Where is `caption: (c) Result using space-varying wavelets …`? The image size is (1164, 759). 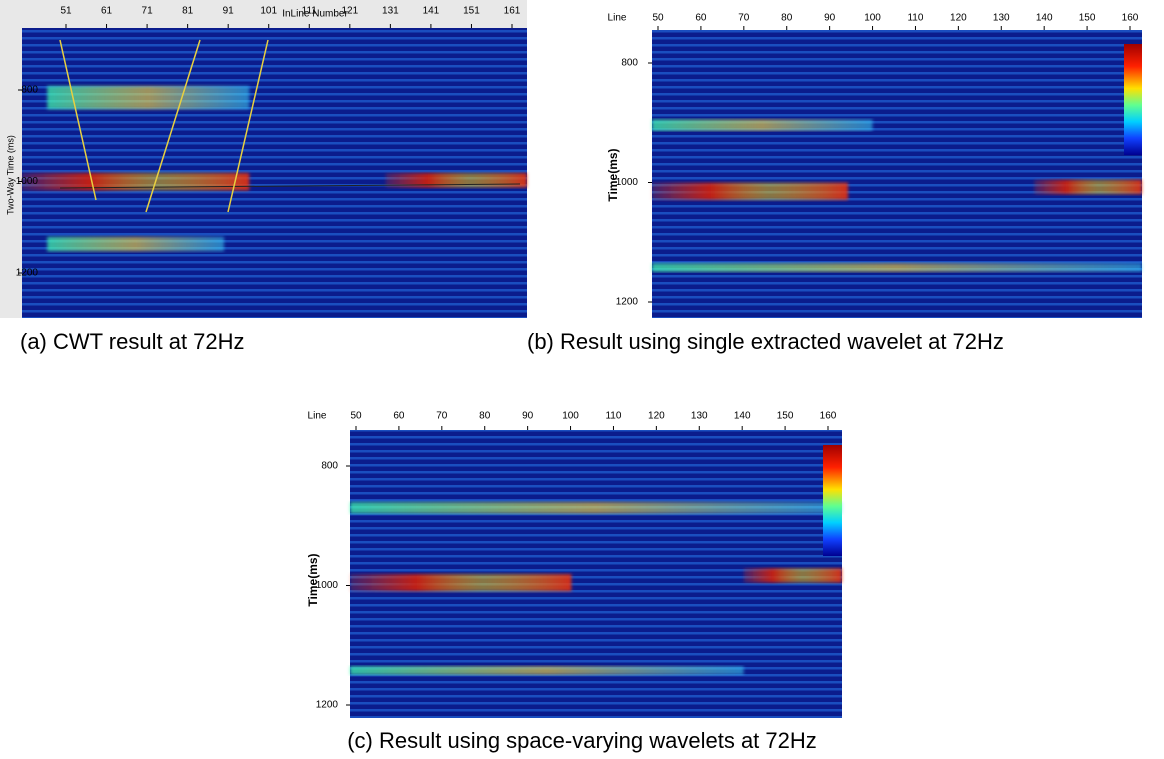
caption: (c) Result using space-varying wavelets … is located at coordinates (582, 740).